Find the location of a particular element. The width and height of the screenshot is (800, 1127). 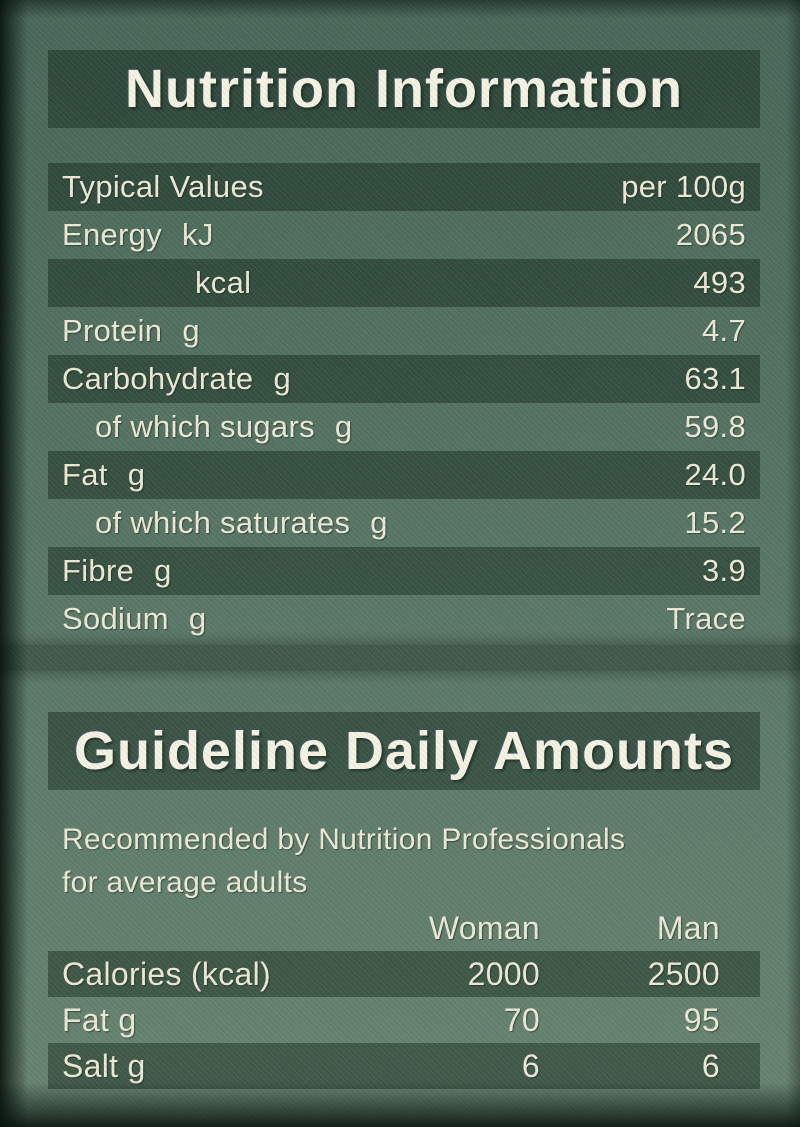

package-crease-shadow is located at coordinates (400, 658).